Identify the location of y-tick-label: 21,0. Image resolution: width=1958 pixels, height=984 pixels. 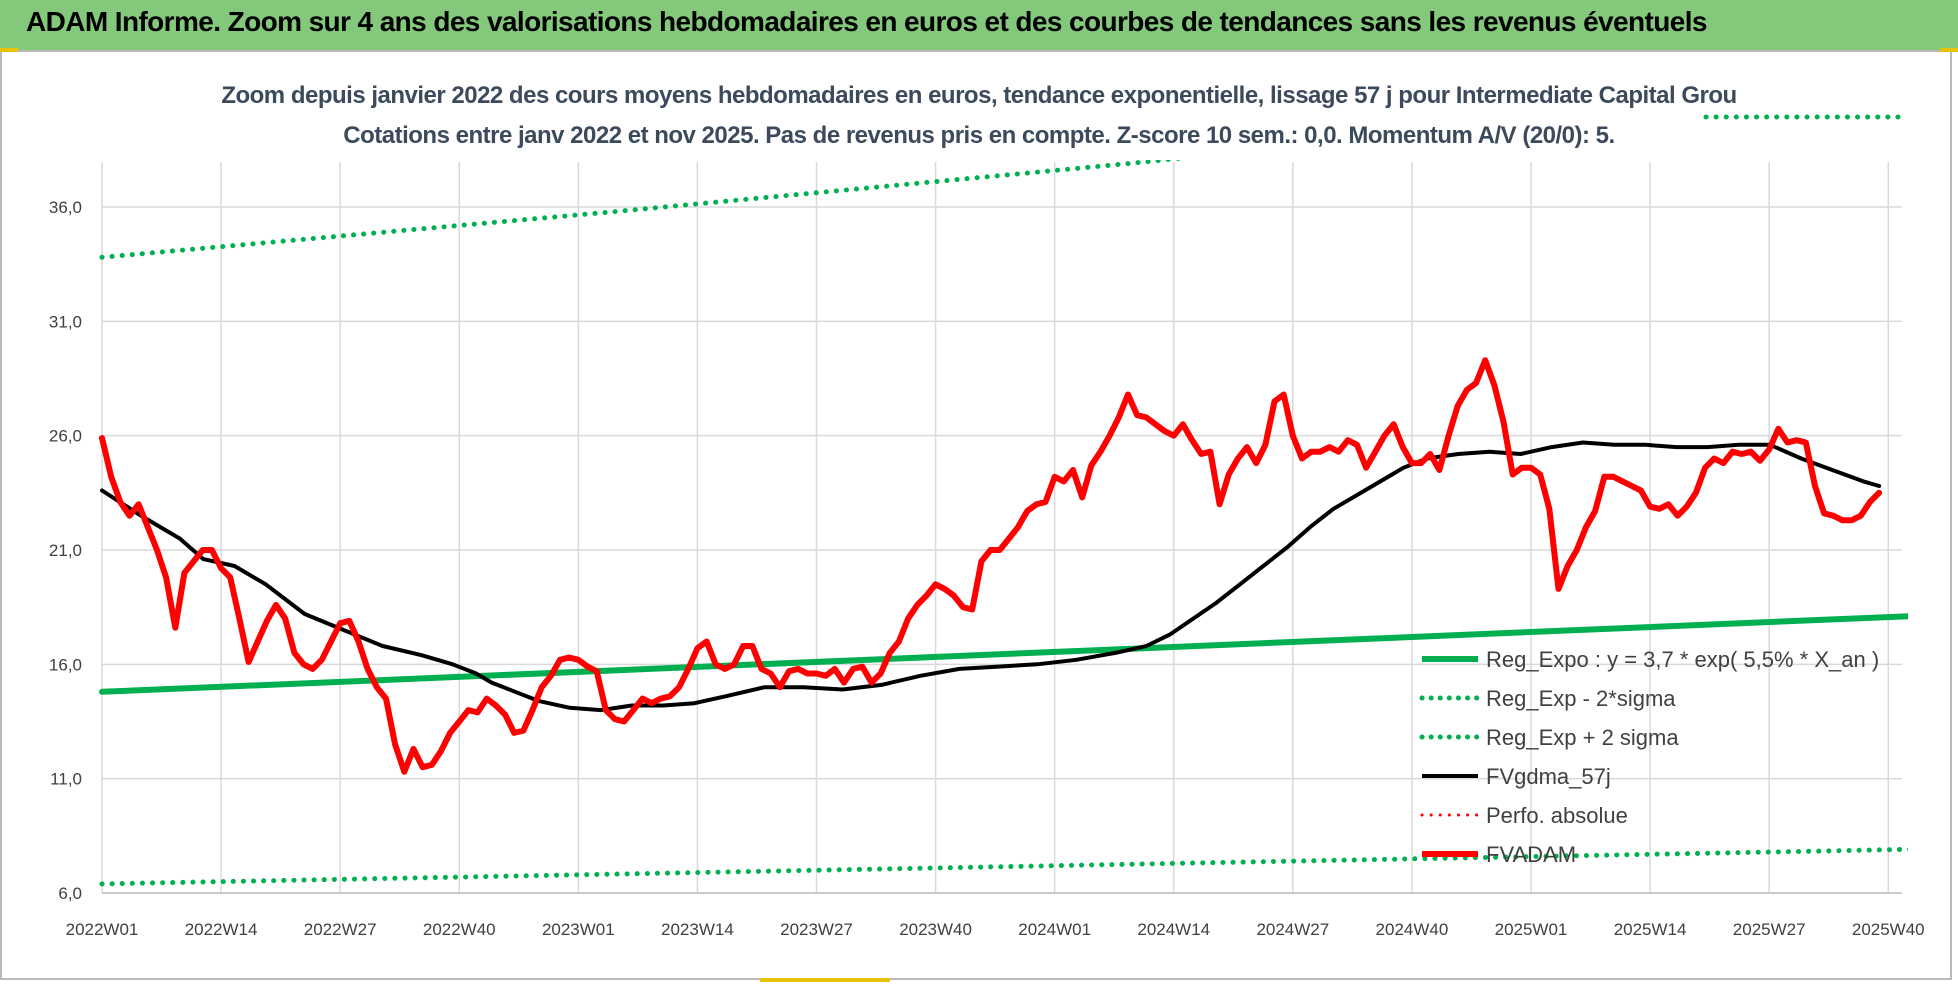
(65, 550).